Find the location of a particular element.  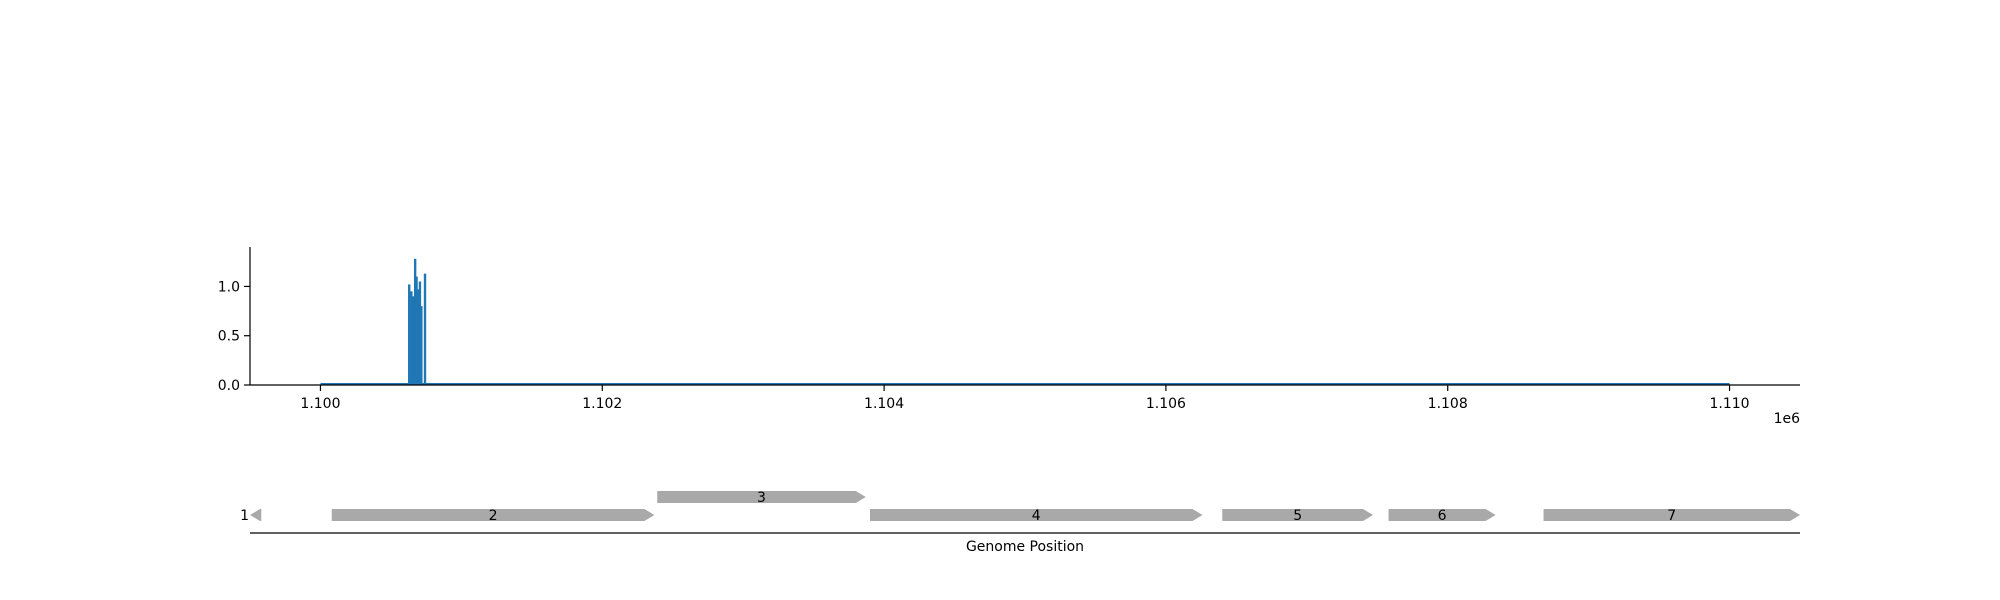

gene-label: 4 is located at coordinates (1036, 516).